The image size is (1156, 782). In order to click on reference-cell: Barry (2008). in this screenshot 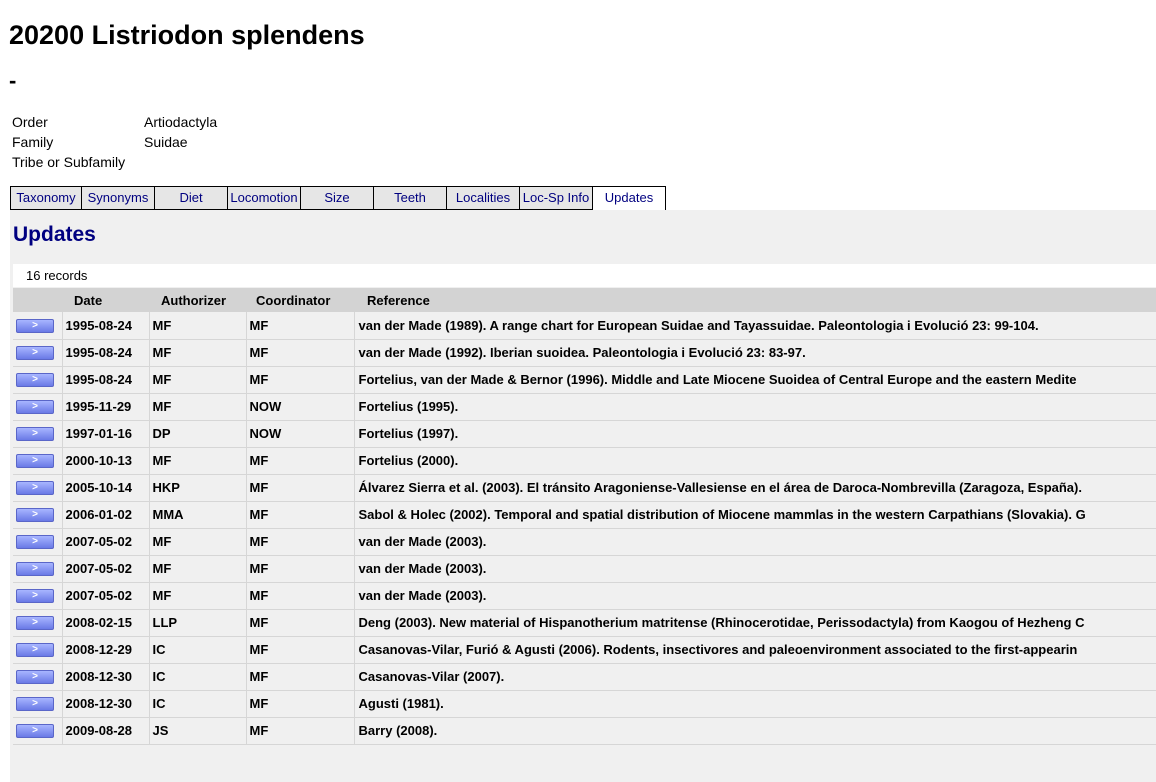, I will do `click(755, 731)`.